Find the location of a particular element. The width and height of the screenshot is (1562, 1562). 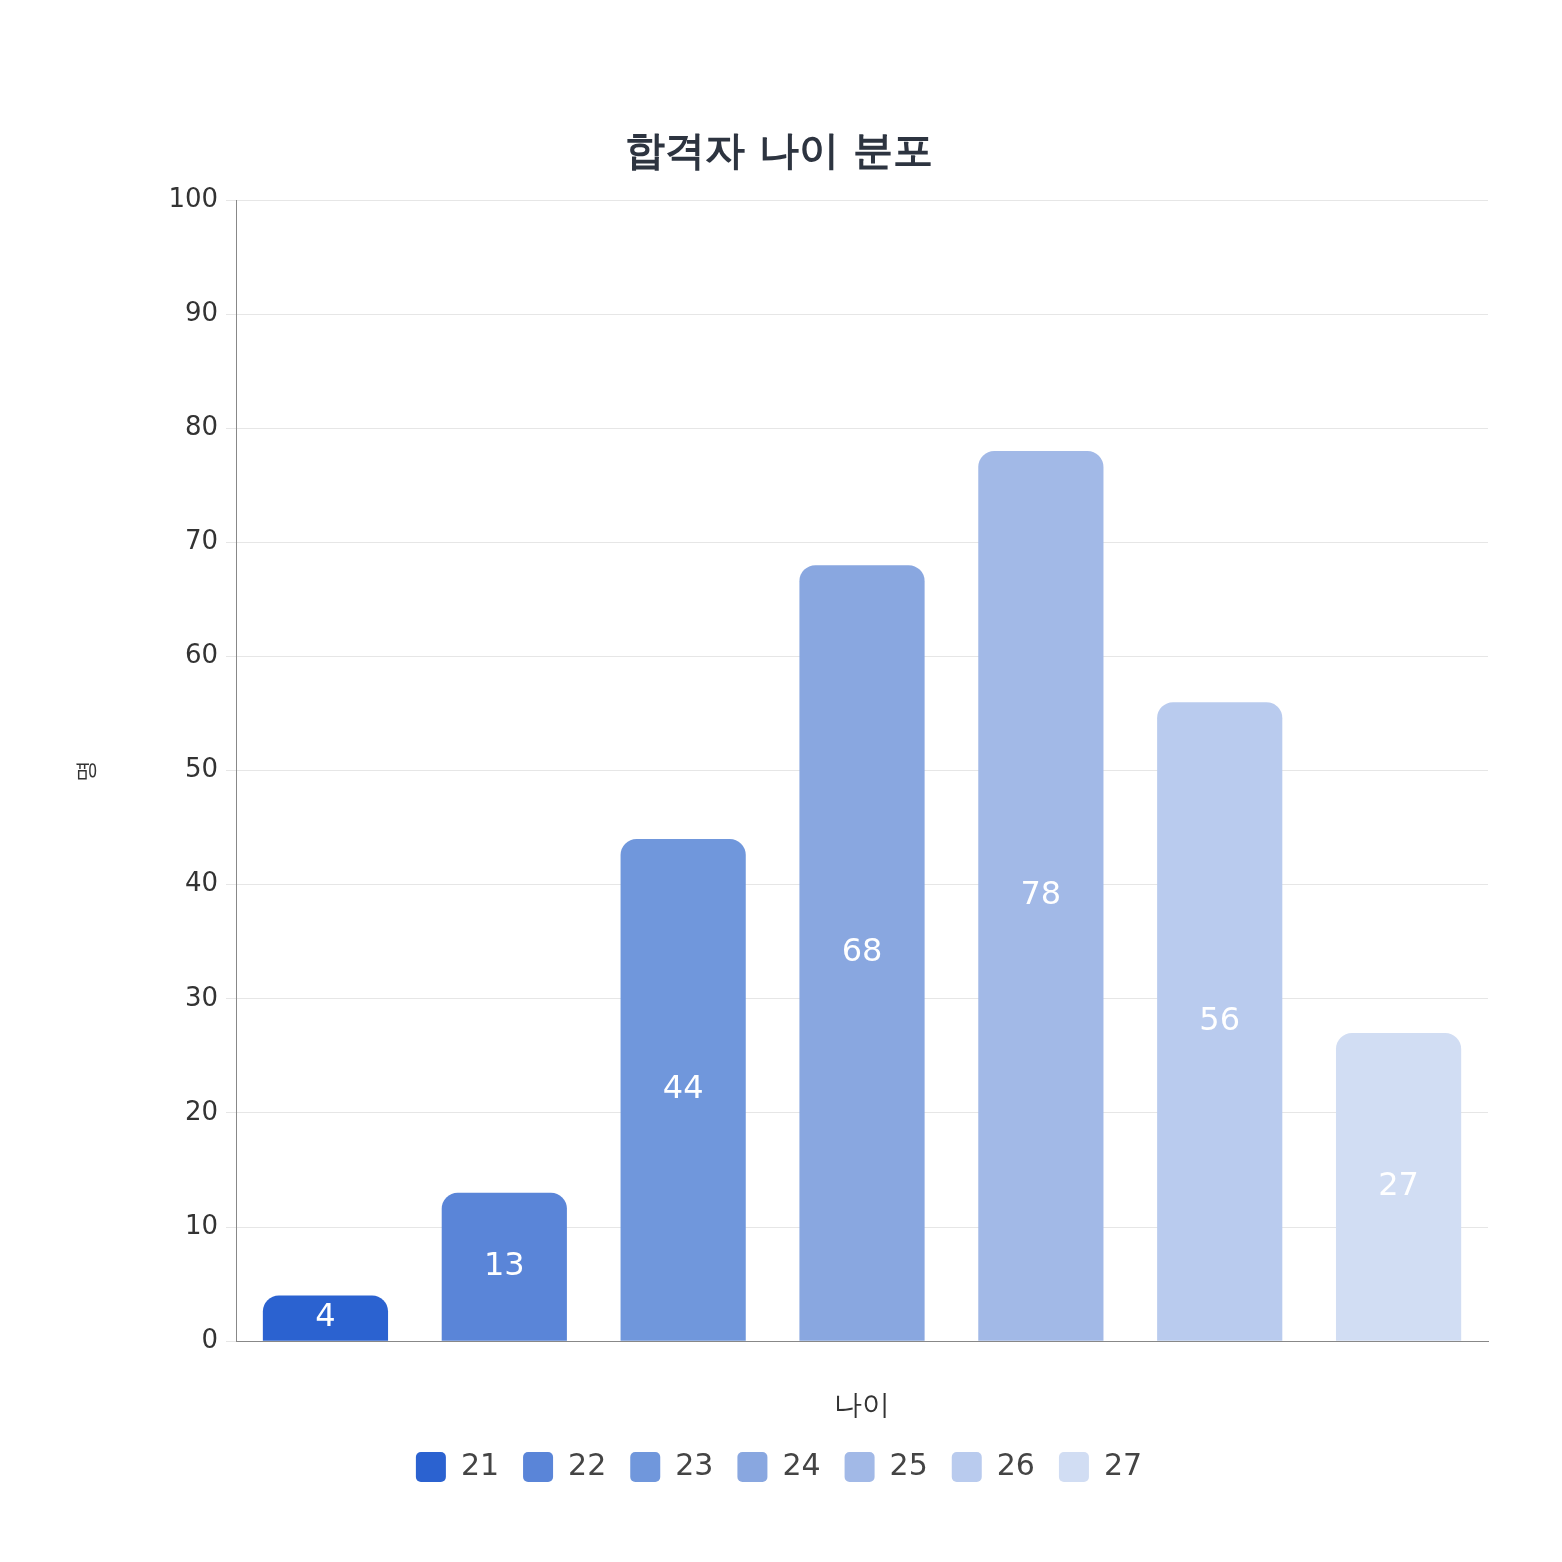

data-label: 13 is located at coordinates (504, 1264).